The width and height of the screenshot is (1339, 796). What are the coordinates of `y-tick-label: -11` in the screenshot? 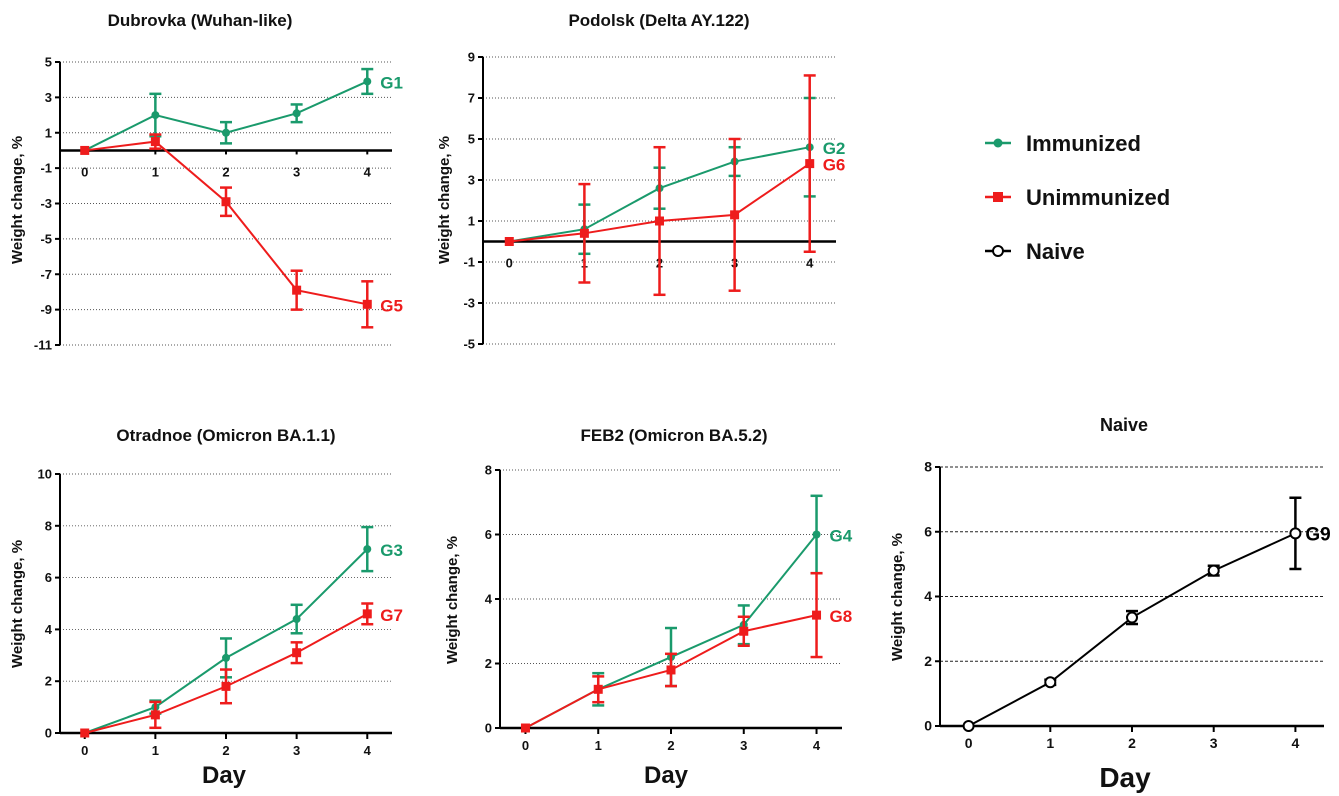 It's located at (43, 345).